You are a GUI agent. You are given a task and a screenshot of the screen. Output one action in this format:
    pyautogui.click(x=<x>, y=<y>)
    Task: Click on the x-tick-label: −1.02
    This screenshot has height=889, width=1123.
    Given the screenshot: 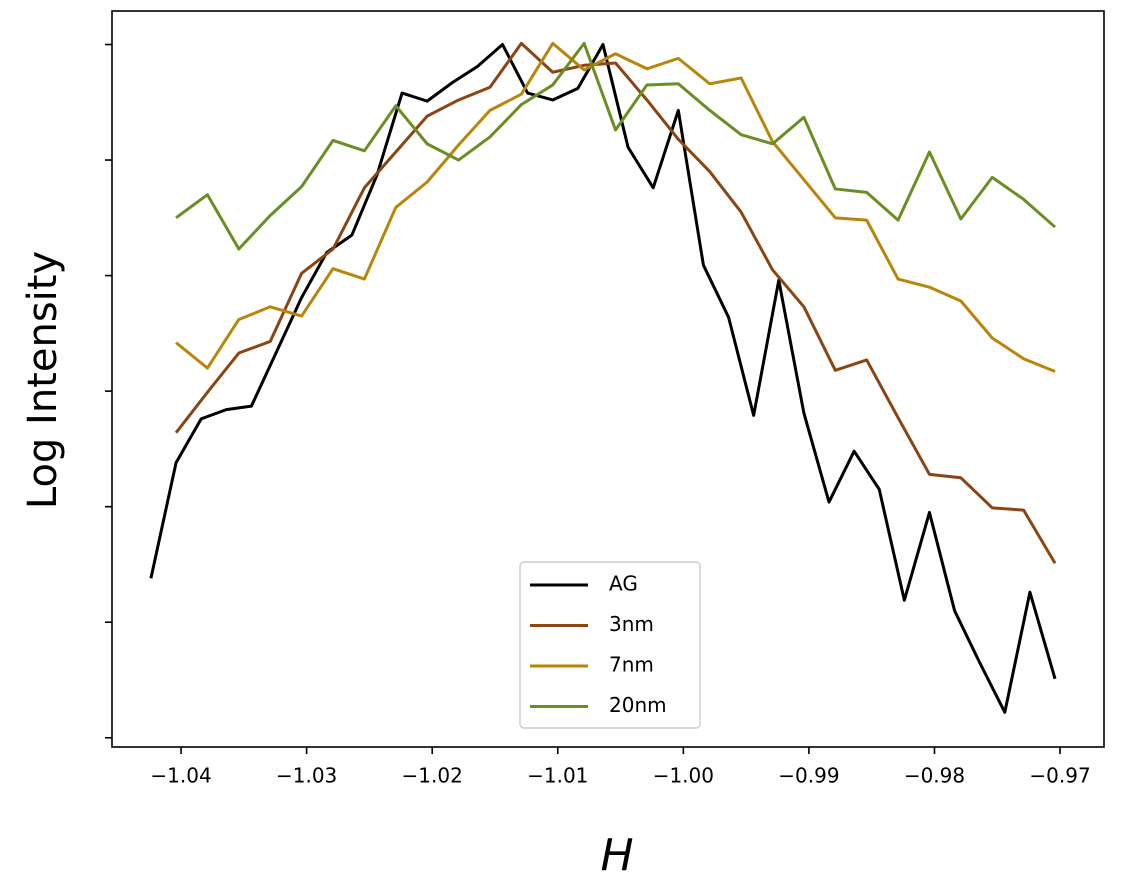 What is the action you would take?
    pyautogui.click(x=432, y=776)
    